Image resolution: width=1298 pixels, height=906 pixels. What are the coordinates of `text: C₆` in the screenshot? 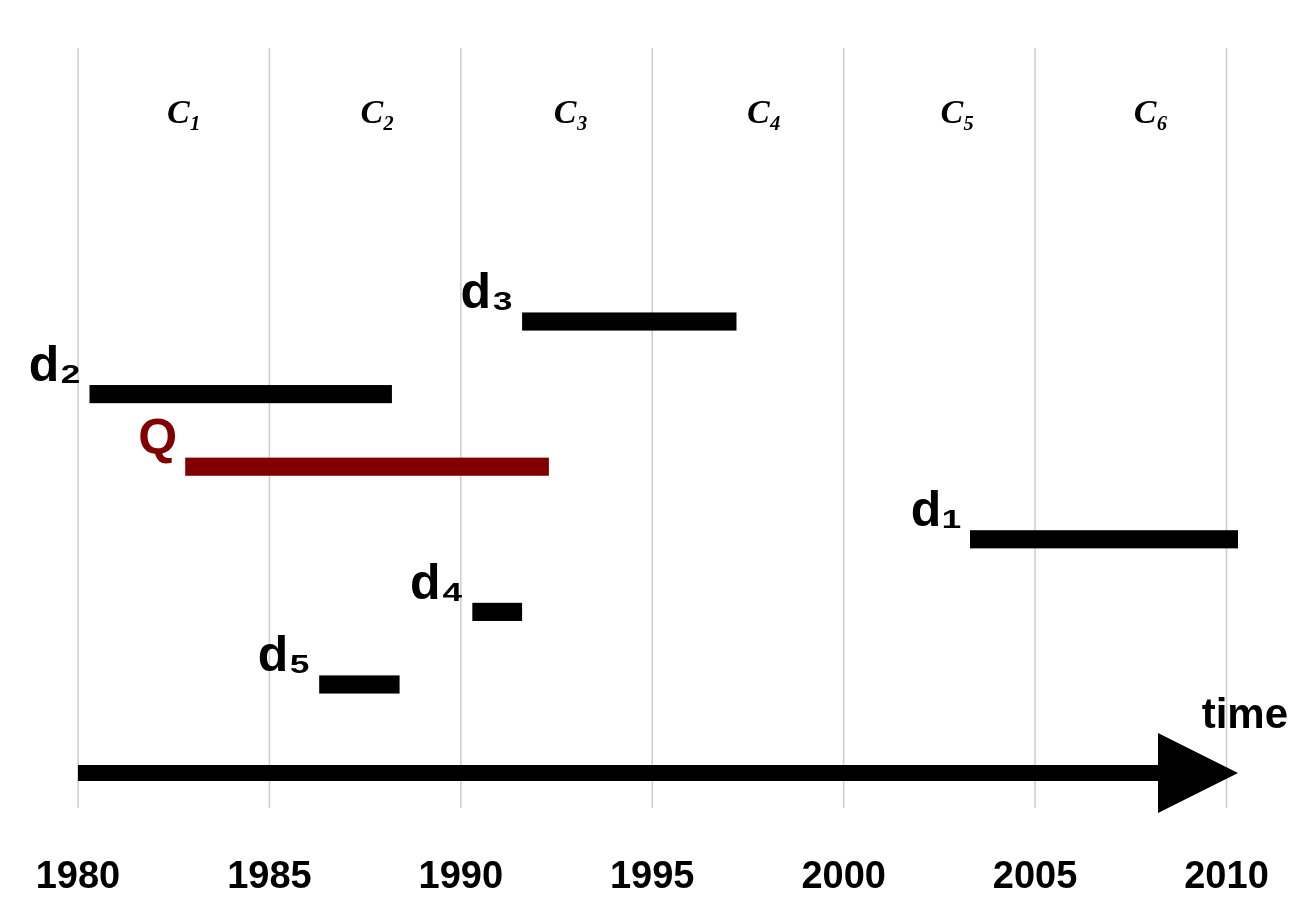 It's located at (1151, 111).